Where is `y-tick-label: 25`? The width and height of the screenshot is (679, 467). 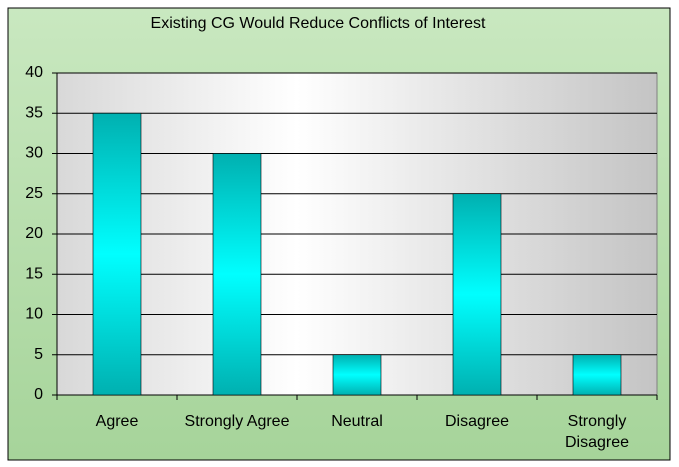
y-tick-label: 25 is located at coordinates (34, 193).